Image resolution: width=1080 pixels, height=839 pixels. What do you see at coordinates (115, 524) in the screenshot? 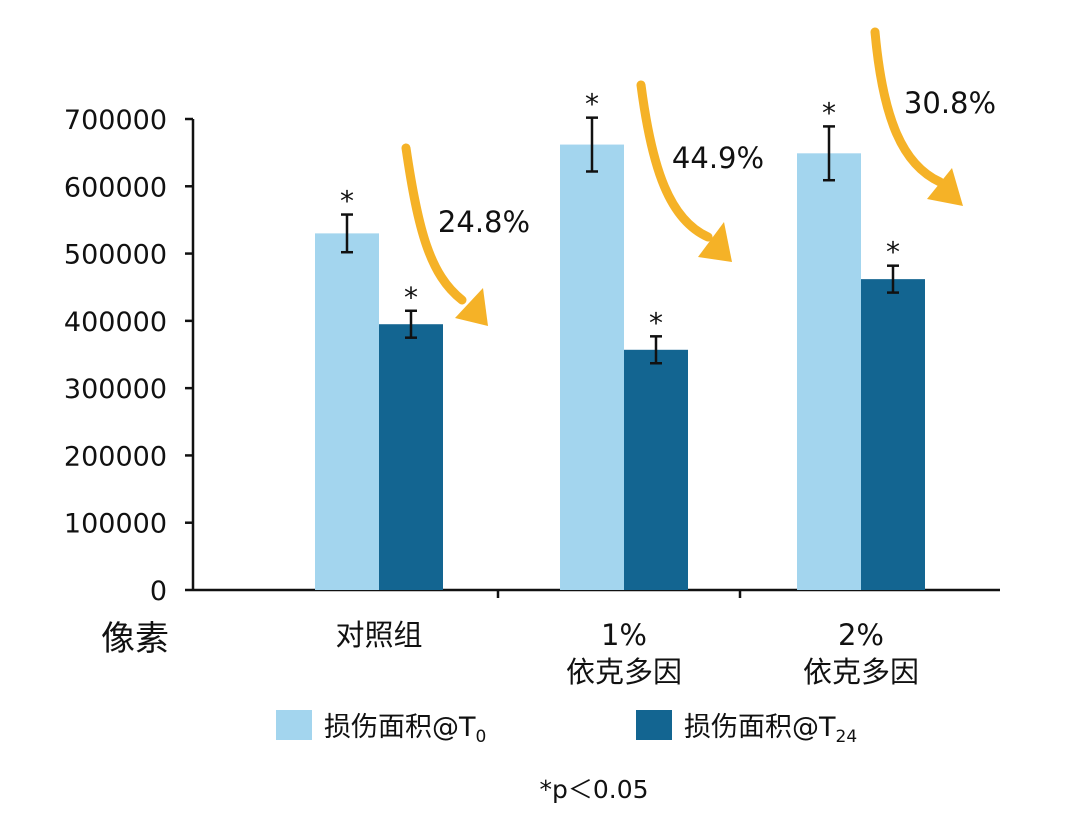
I see `y-tick-label: 100000` at bounding box center [115, 524].